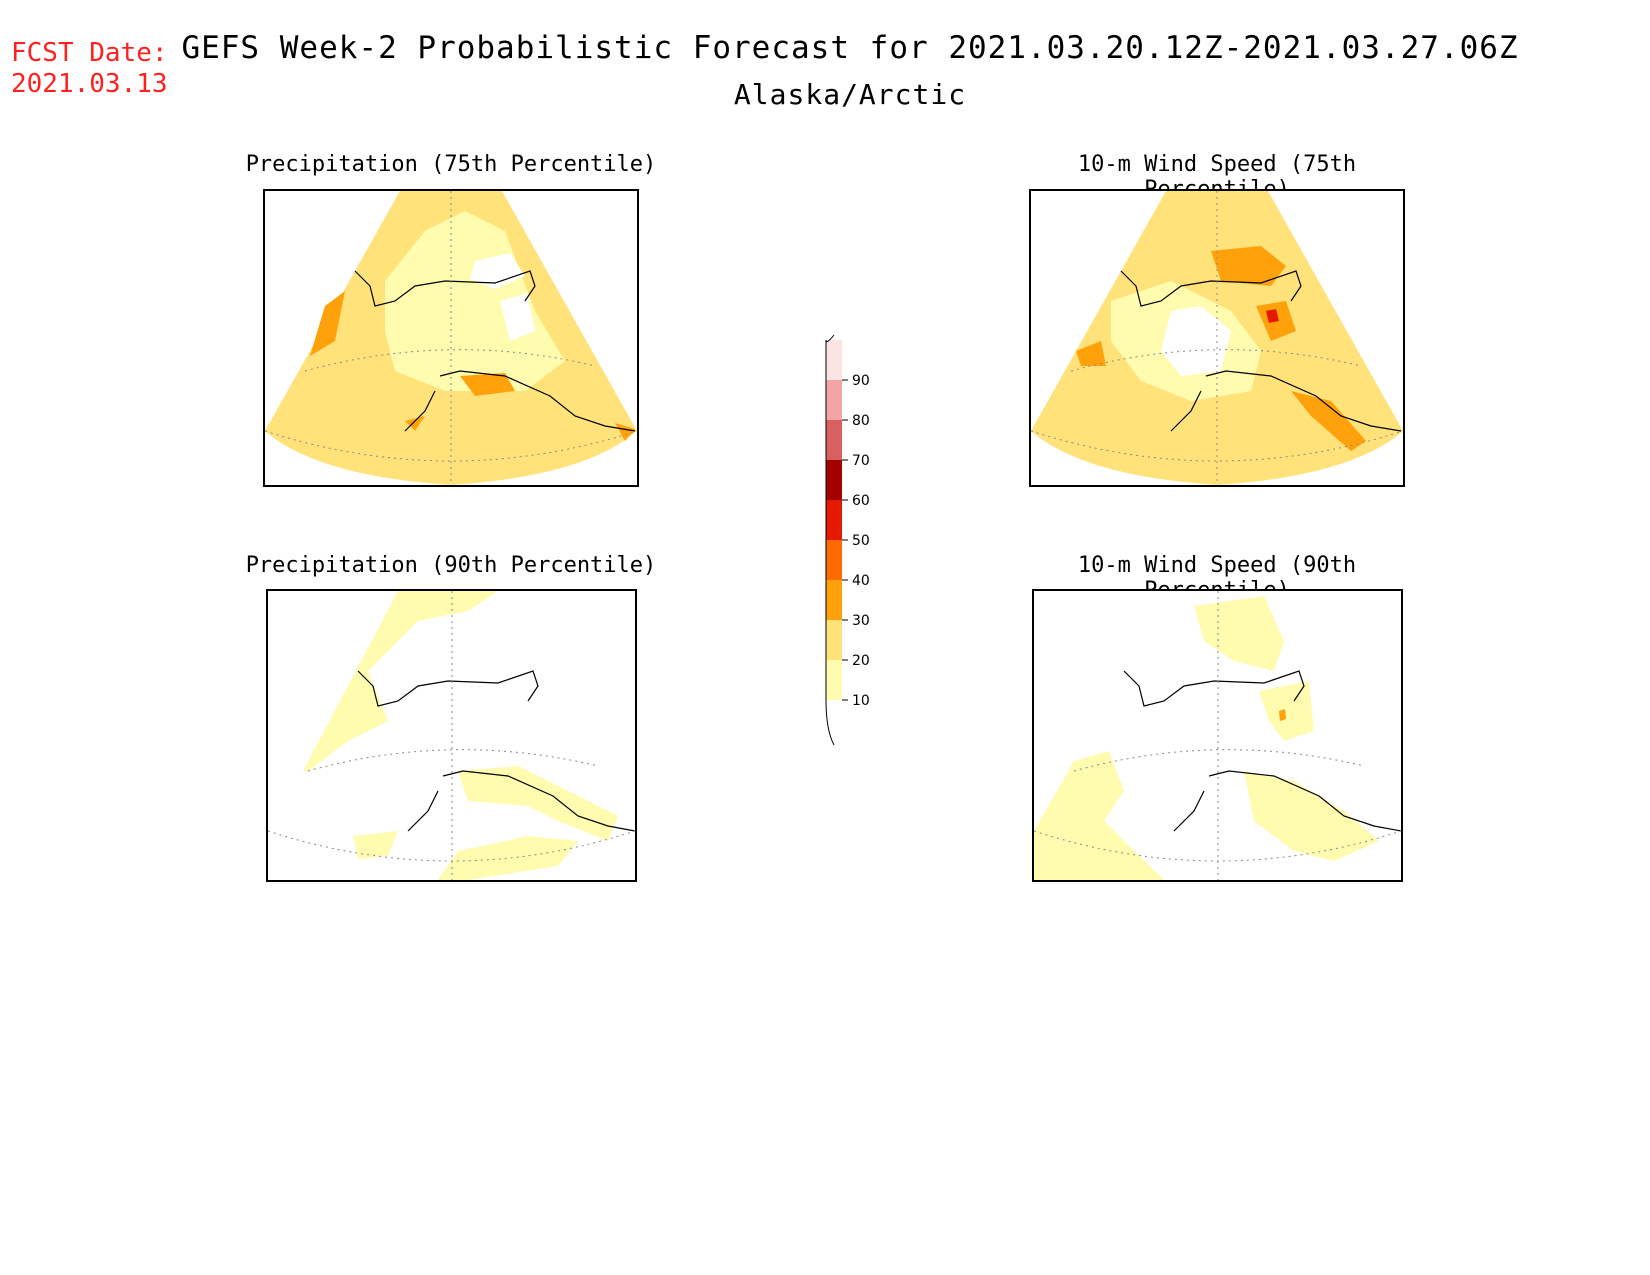 This screenshot has width=1650, height=1275. I want to click on colorbar-tick-label: 80, so click(861, 421).